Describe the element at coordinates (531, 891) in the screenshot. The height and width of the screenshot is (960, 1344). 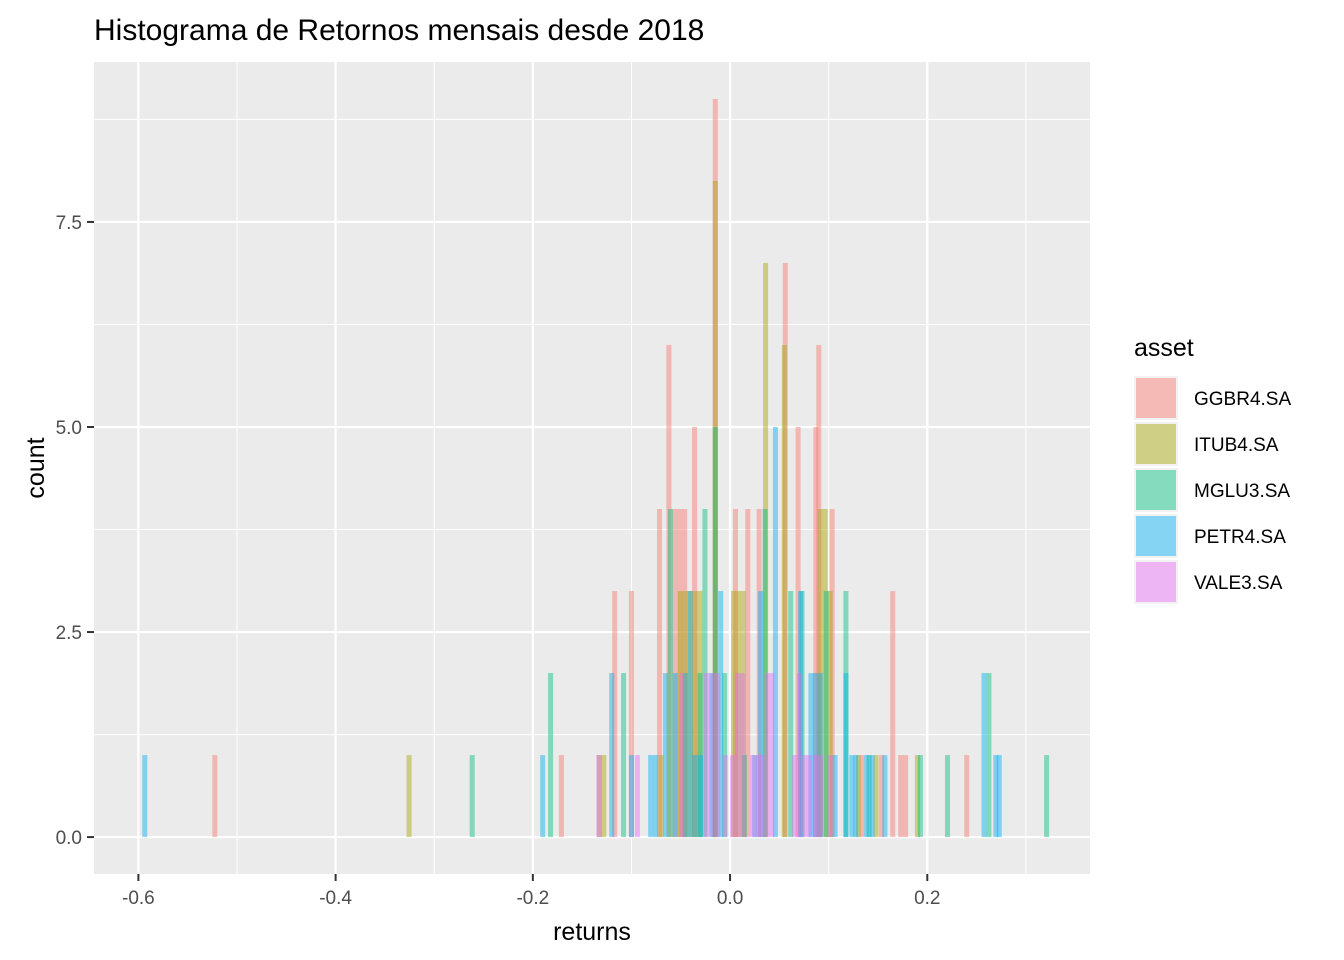
I see `x-axis: -0.6 -0.4 -0.2 0.0 0.2` at that location.